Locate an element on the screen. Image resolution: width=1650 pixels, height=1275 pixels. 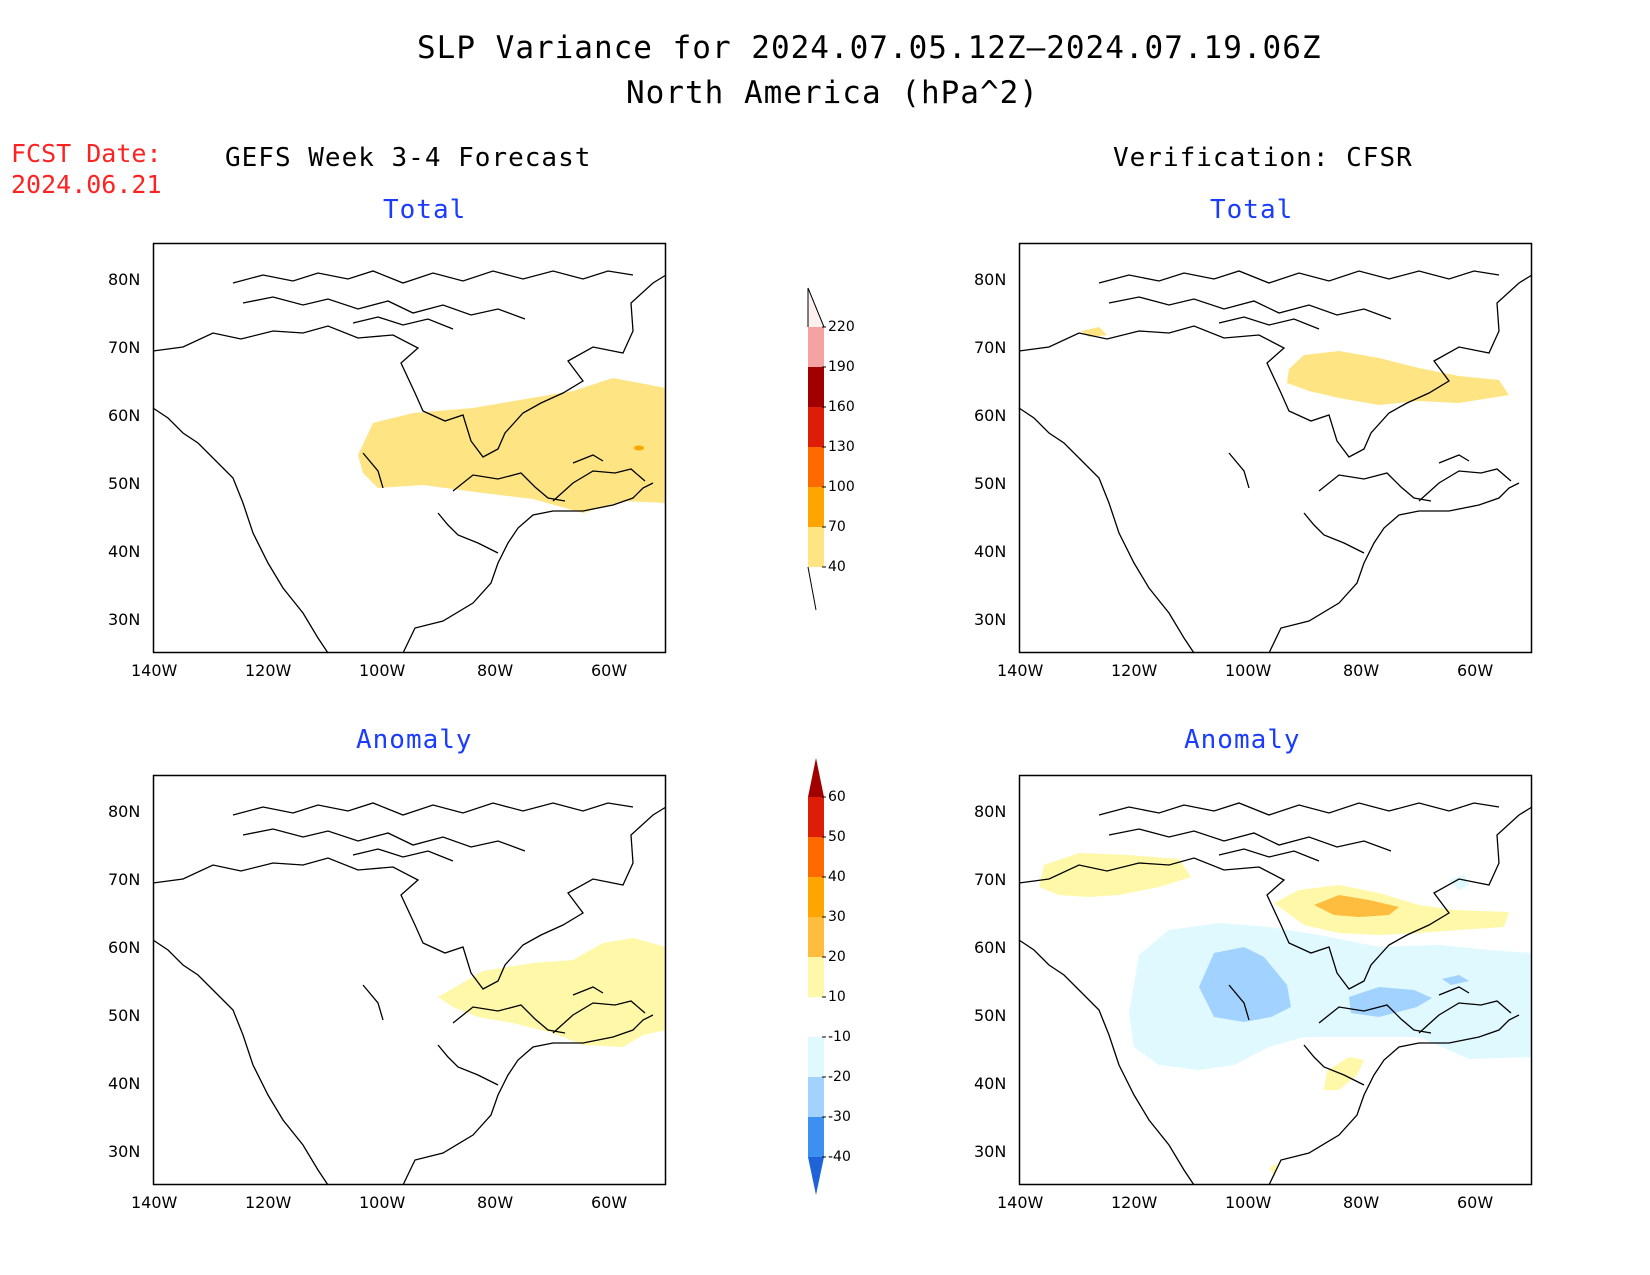
colorbar-anomaly-label: 60 is located at coordinates (837, 797).